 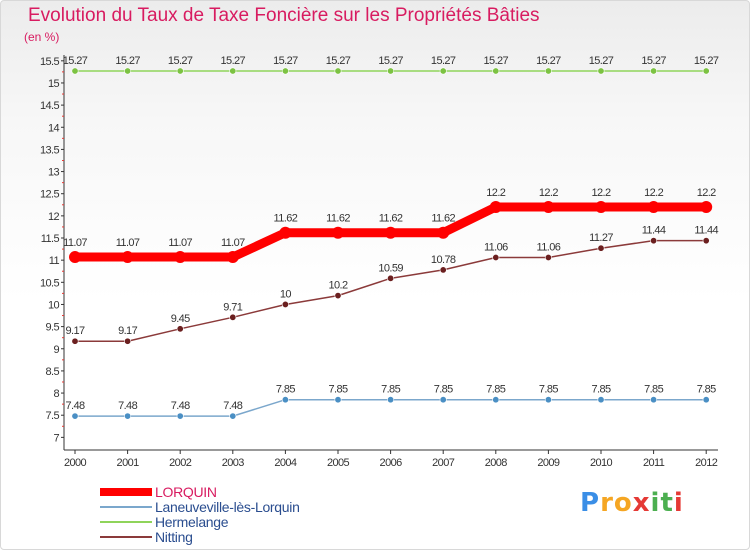 What do you see at coordinates (180, 319) in the screenshot?
I see `data-label: 9.45` at bounding box center [180, 319].